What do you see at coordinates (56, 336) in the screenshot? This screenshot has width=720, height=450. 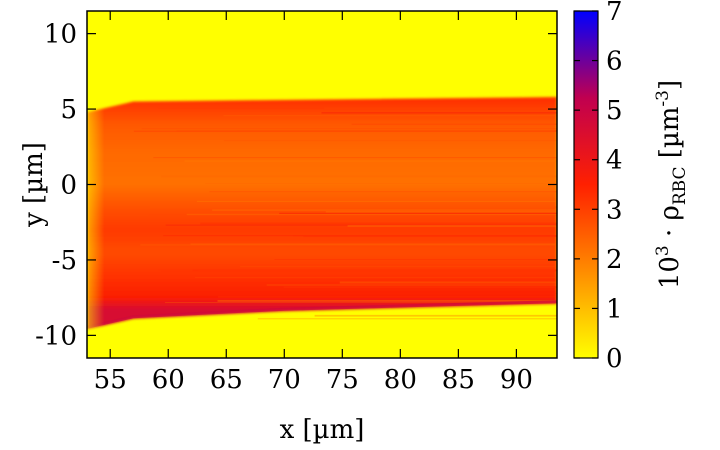 I see `y-tick-label: -10` at bounding box center [56, 336].